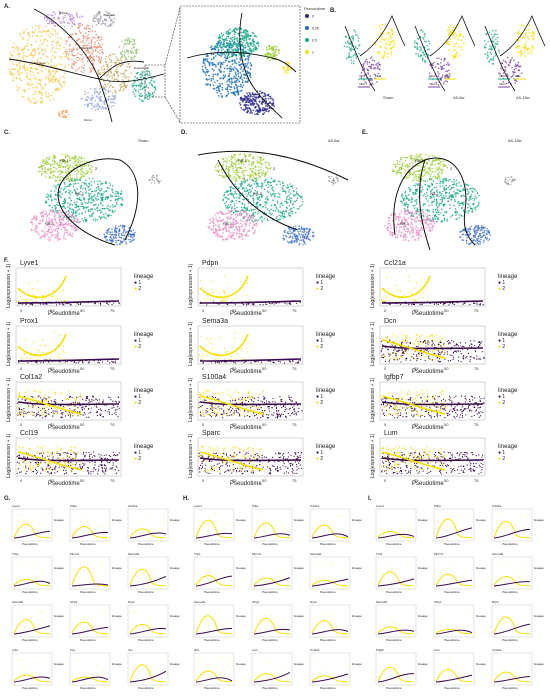  What do you see at coordinates (314, 41) in the screenshot?
I see `legend-tick-label: 0.5` at bounding box center [314, 41].